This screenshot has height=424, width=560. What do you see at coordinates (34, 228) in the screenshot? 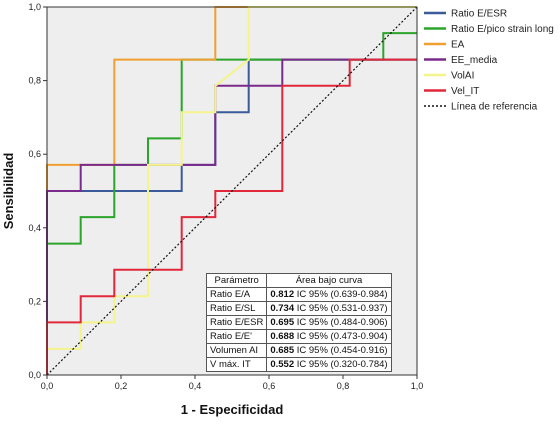
I see `y-tick-label: 0,4` at bounding box center [34, 228].